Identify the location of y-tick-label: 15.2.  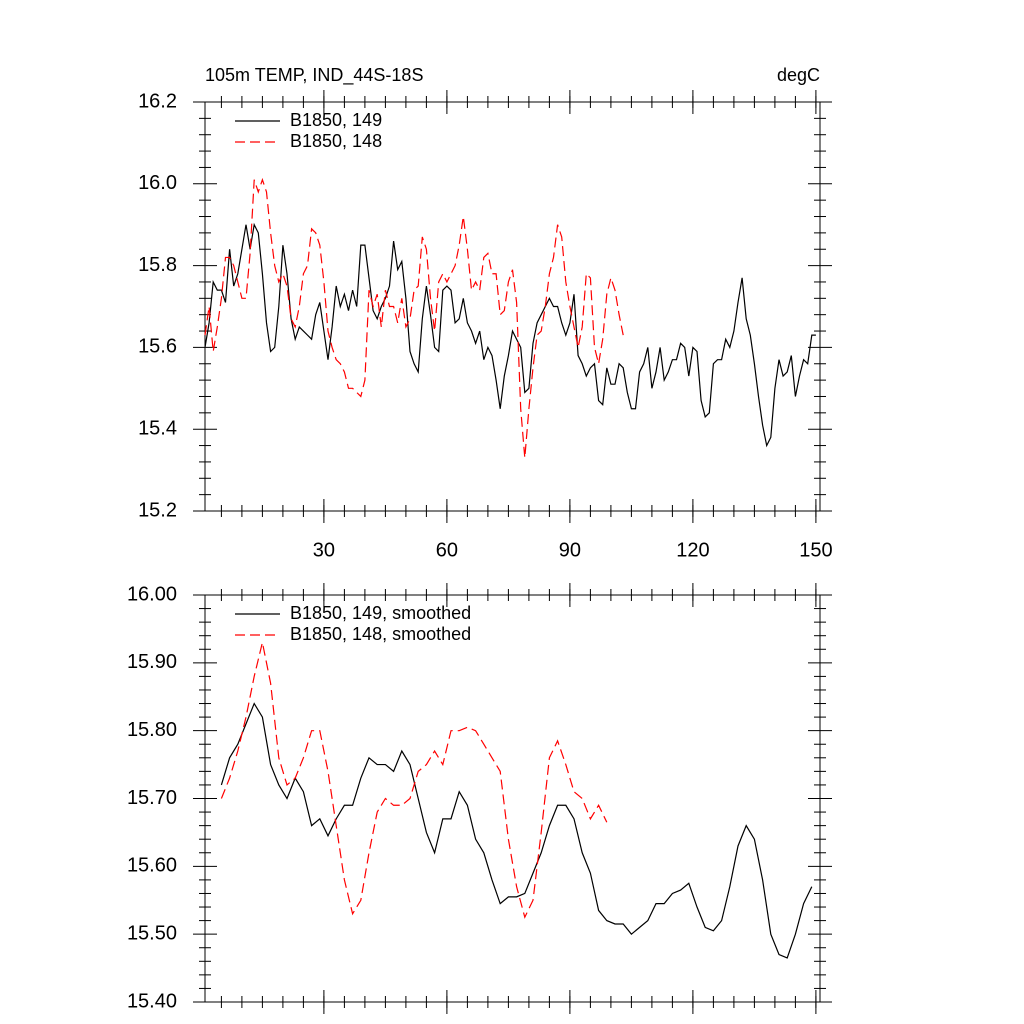
(157, 510).